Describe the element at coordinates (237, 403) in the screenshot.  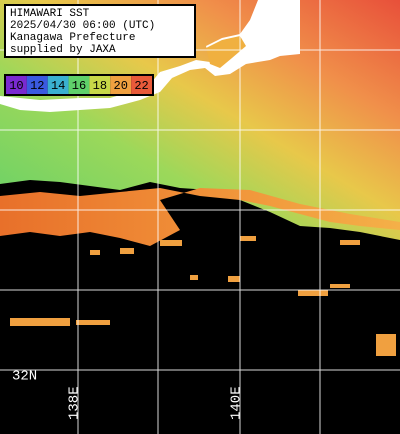
I see `lon-label: 140E` at that location.